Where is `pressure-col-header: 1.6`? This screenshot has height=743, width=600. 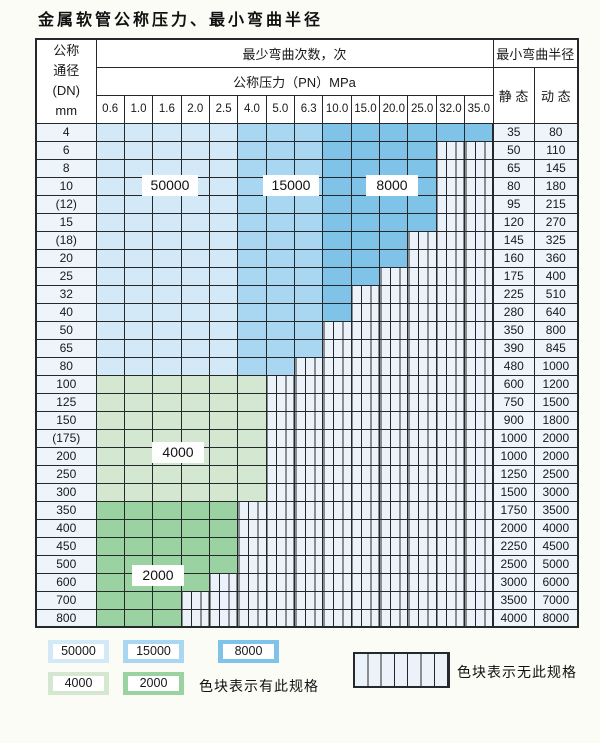
pressure-col-header: 1.6 is located at coordinates (167, 109).